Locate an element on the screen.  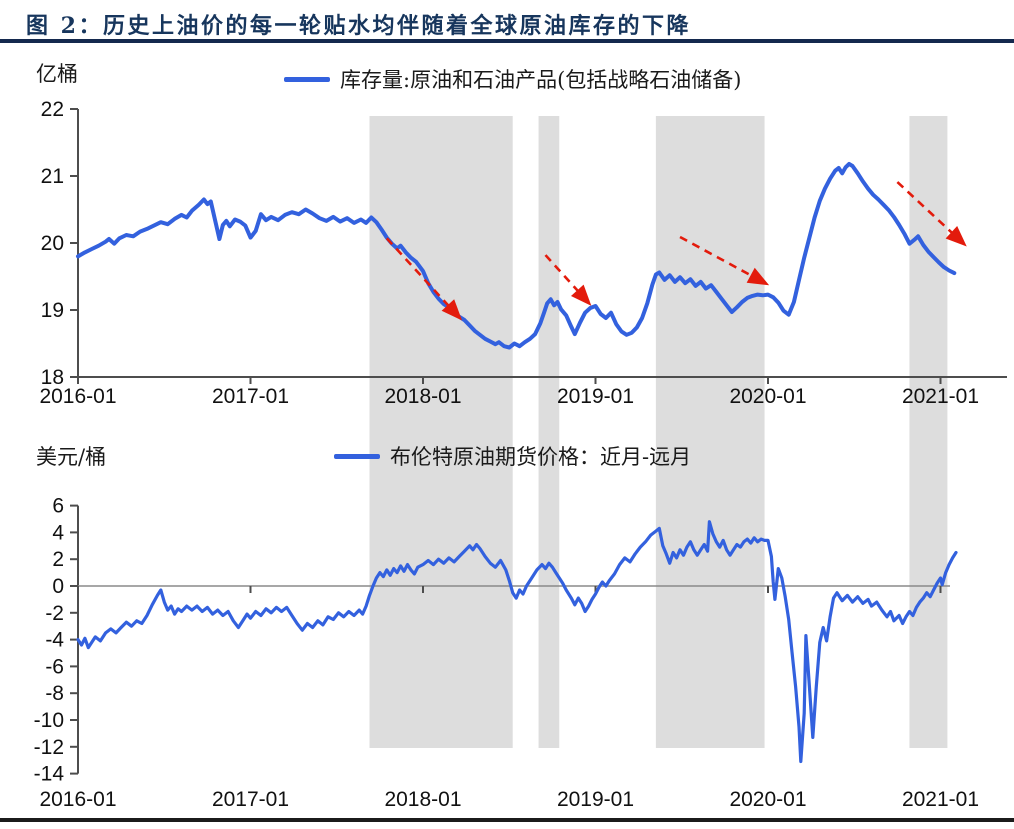
inventory-legend-label: 库存量:原油和石油产品(包括战略石油储备) is located at coordinates (541, 80).